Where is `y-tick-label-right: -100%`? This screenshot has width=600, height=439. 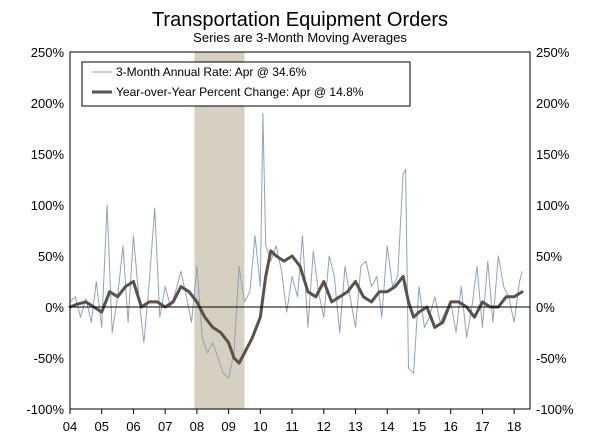
y-tick-label-right: -100% is located at coordinates (555, 409).